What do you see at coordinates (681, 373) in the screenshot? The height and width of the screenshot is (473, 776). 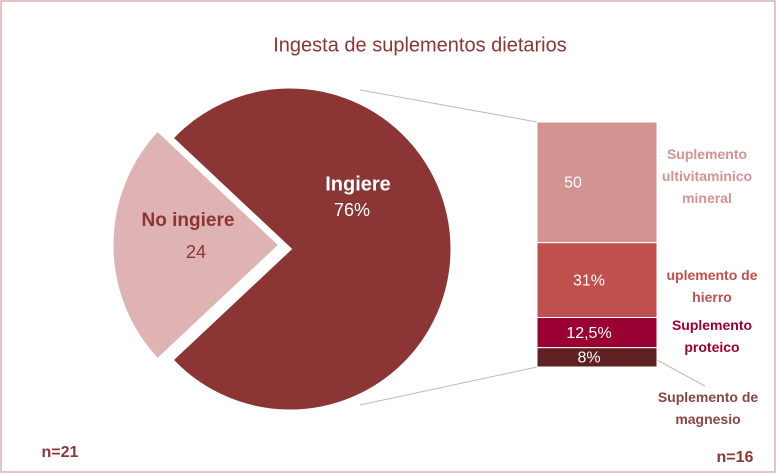 I see `leader-line` at bounding box center [681, 373].